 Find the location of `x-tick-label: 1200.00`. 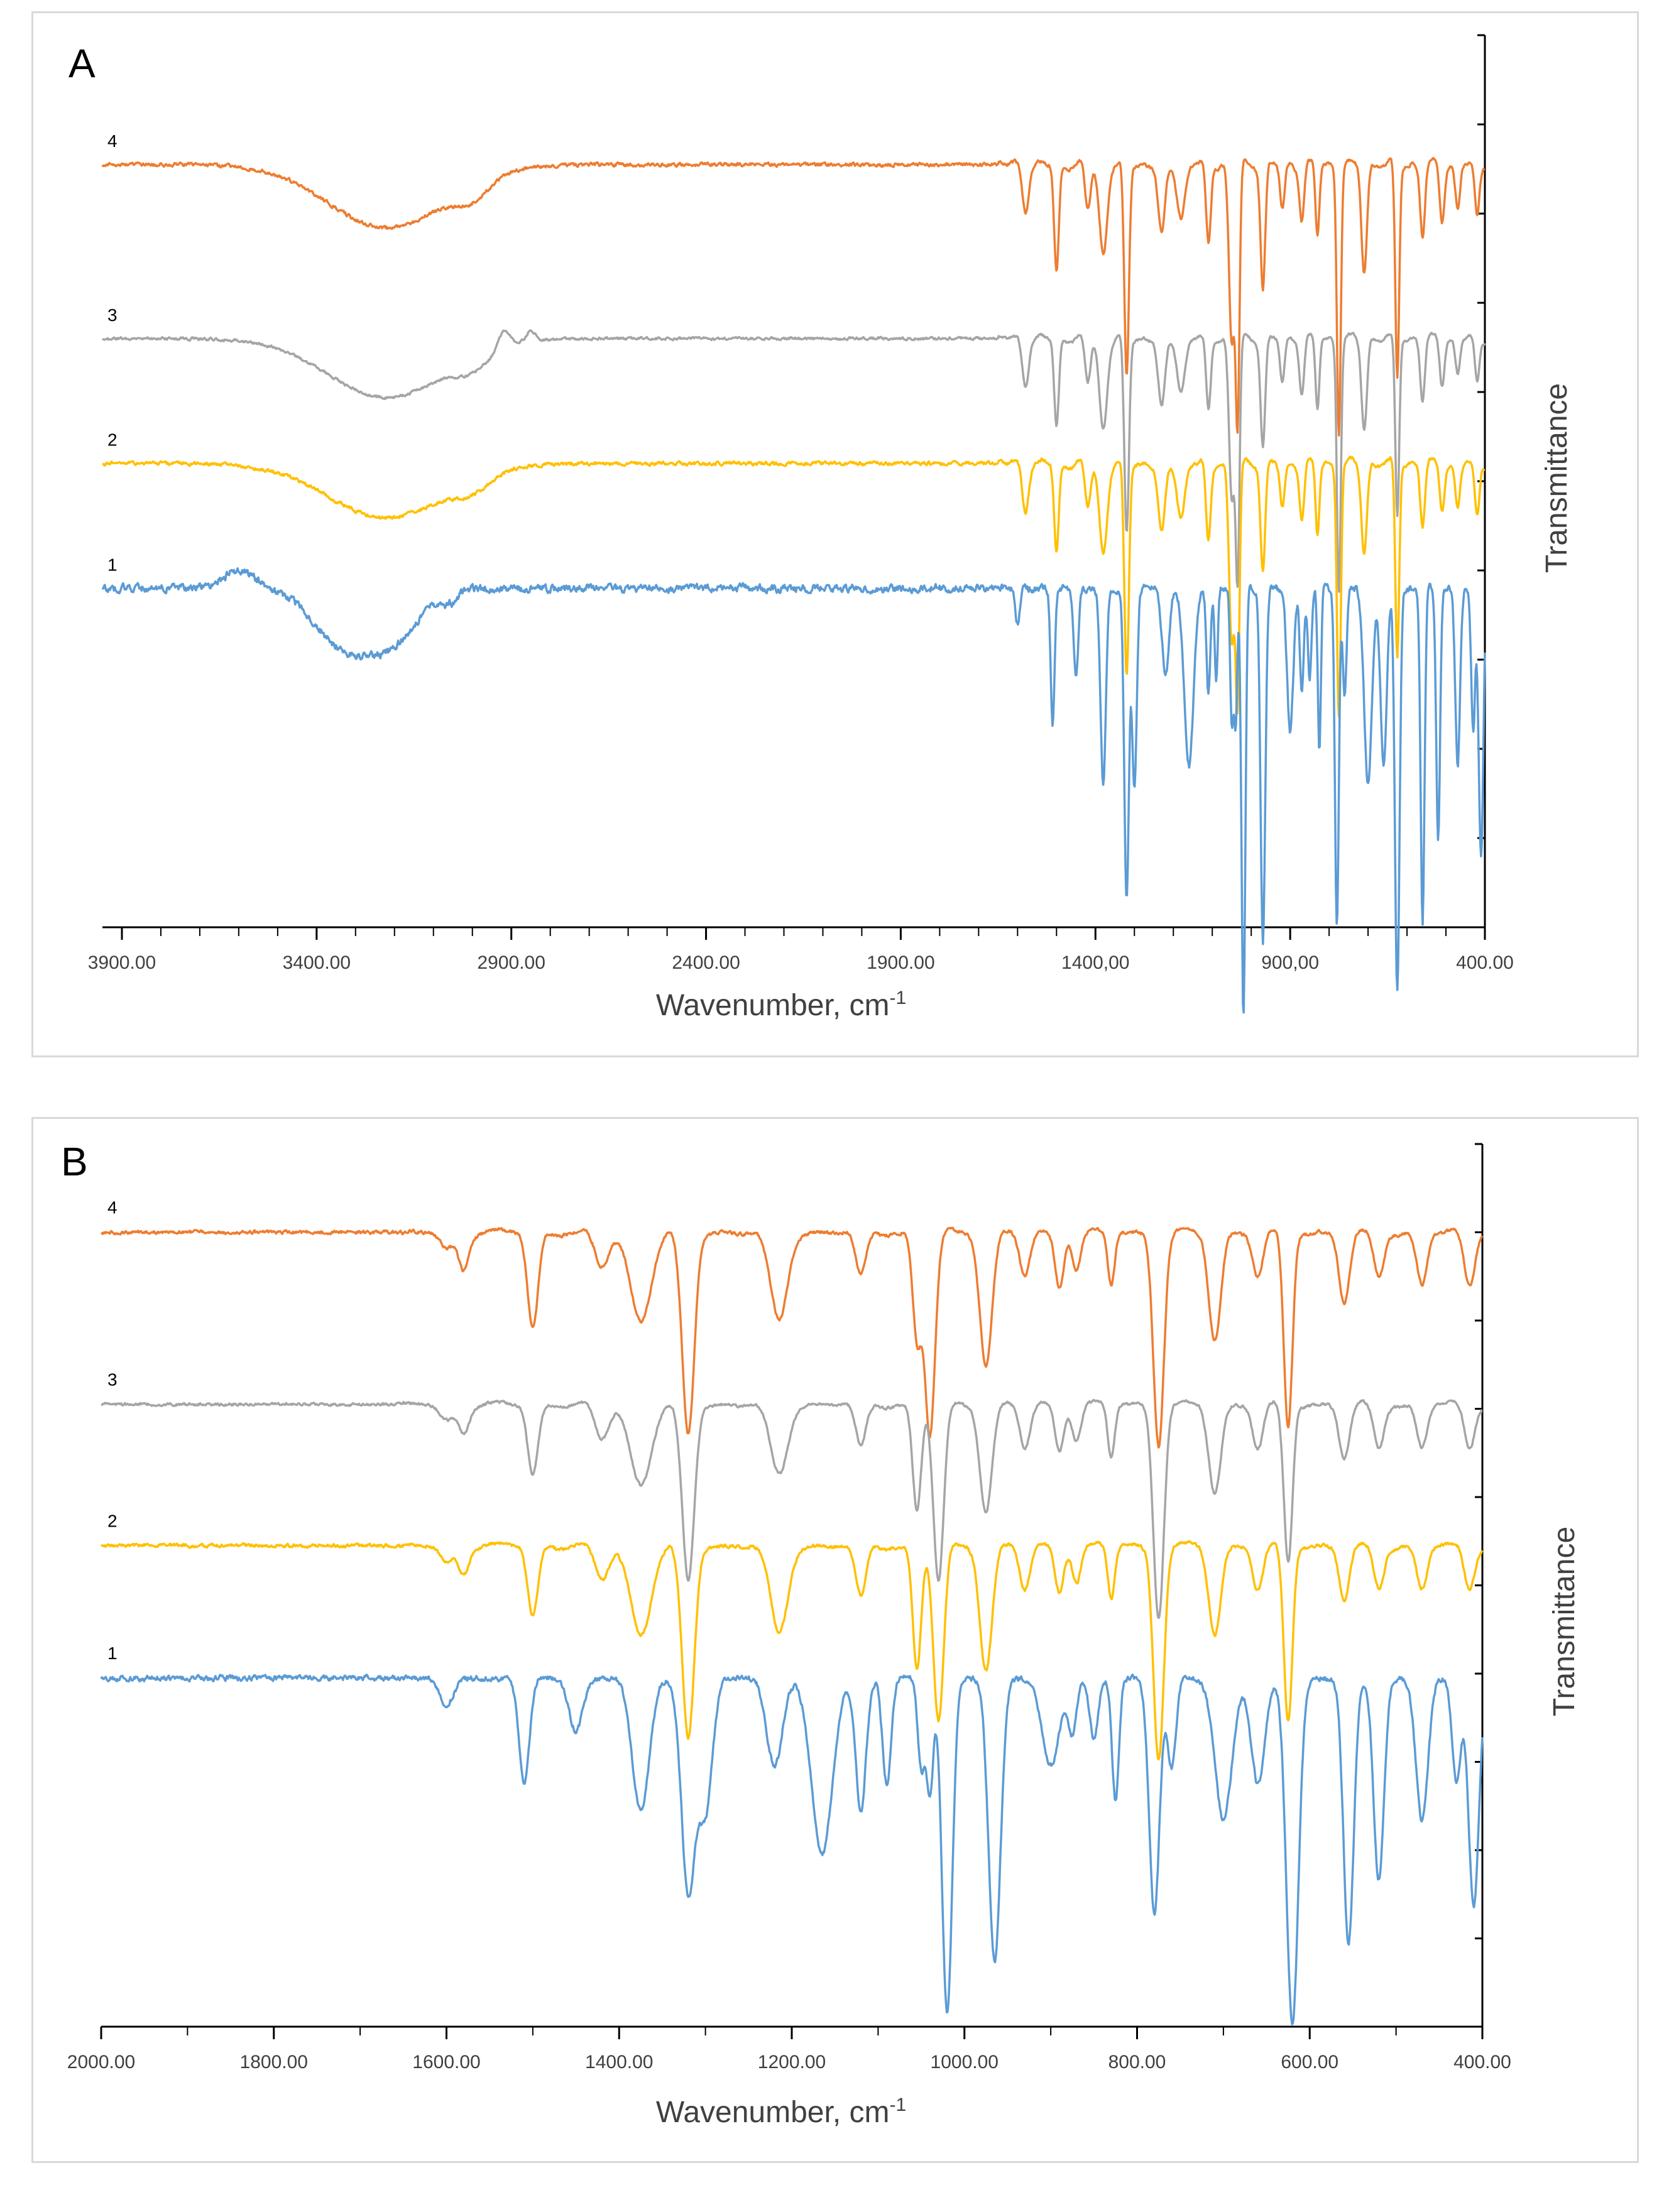

x-tick-label: 1200.00 is located at coordinates (792, 2062).